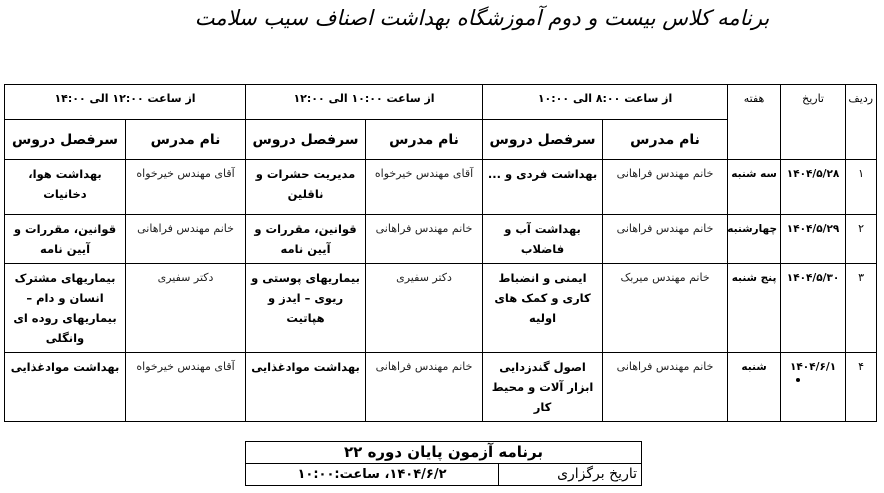 The image size is (884, 493). Describe the element at coordinates (543, 308) in the screenshot. I see `topic-cell: ایمنی و انضباط کاری و کمک های اولیه` at that location.